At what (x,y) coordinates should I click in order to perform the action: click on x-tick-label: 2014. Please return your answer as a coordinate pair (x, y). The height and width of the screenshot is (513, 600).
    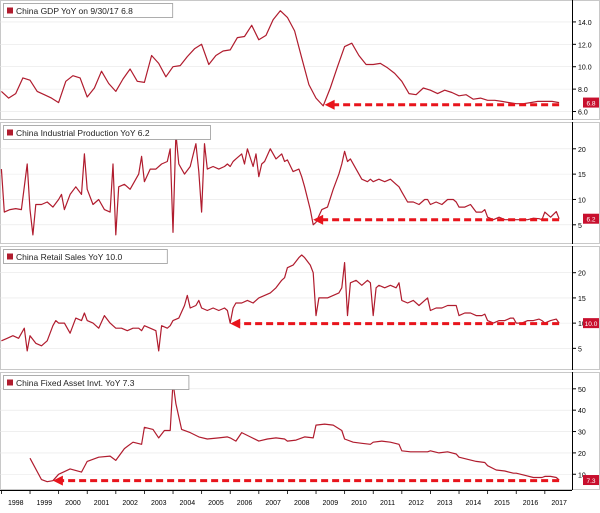
    Looking at the image, I should click on (474, 503).